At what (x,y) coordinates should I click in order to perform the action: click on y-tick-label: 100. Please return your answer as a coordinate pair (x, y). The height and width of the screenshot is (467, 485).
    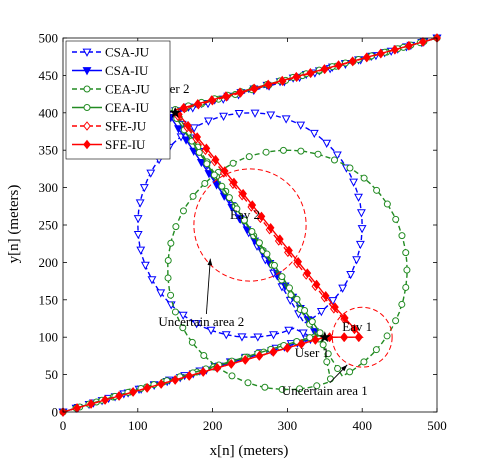
    Looking at the image, I should click on (49, 337).